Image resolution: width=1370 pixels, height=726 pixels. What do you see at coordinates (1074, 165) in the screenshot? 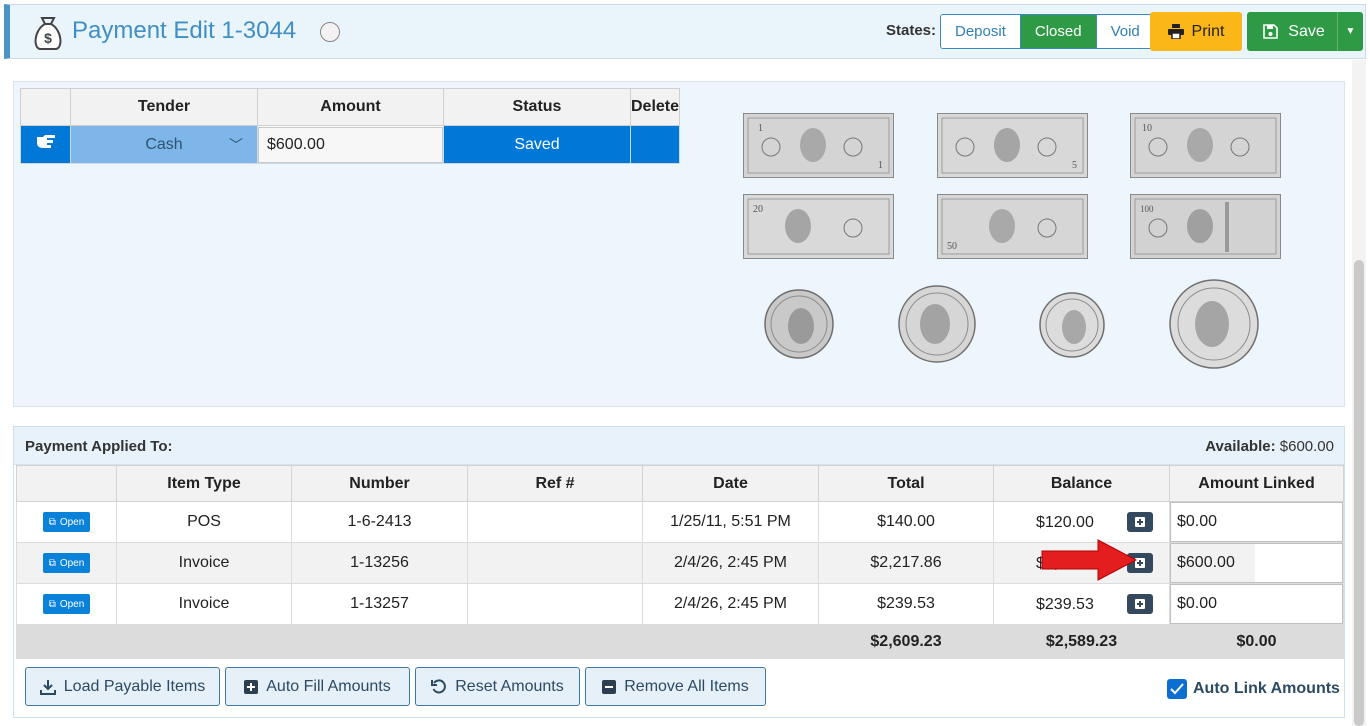
I see `svg-text: 5` at bounding box center [1074, 165].